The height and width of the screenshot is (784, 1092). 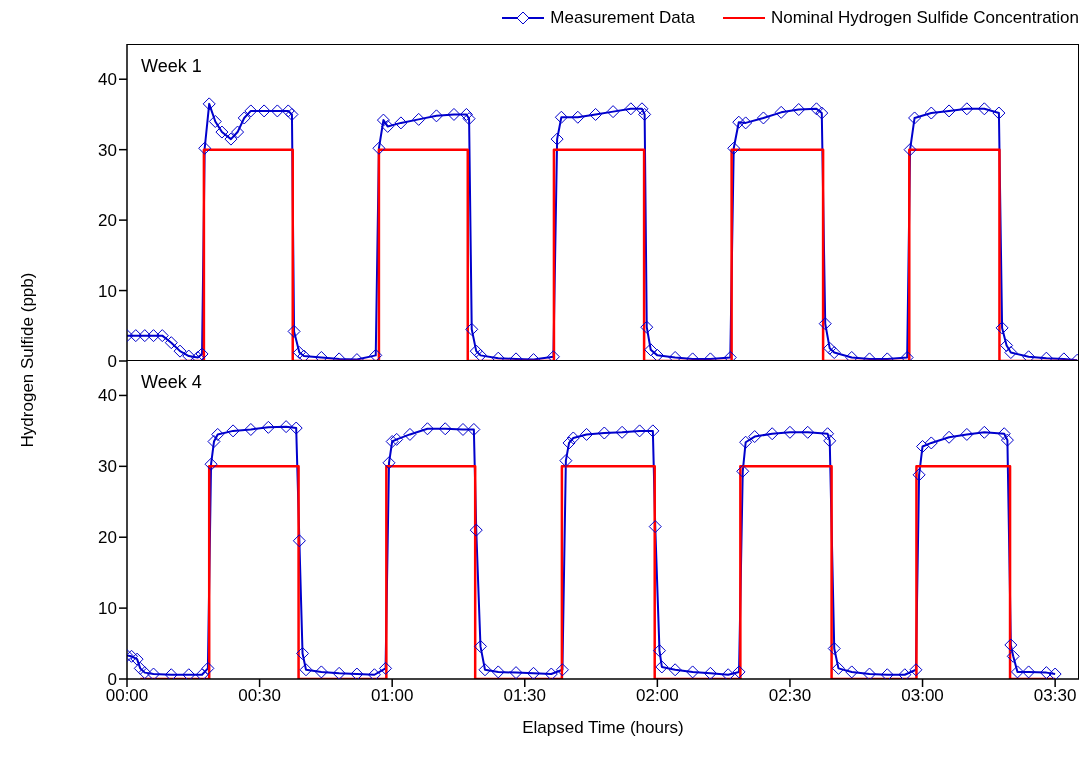 What do you see at coordinates (790, 696) in the screenshot?
I see `x-tick-label: 02:30` at bounding box center [790, 696].